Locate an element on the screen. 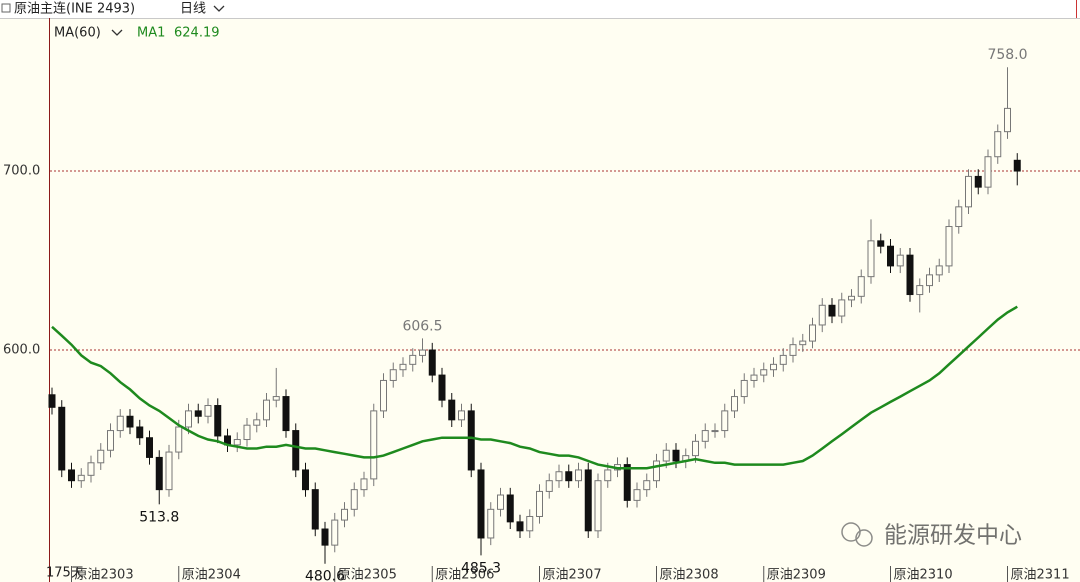  bar-count: 175天 is located at coordinates (65, 573).